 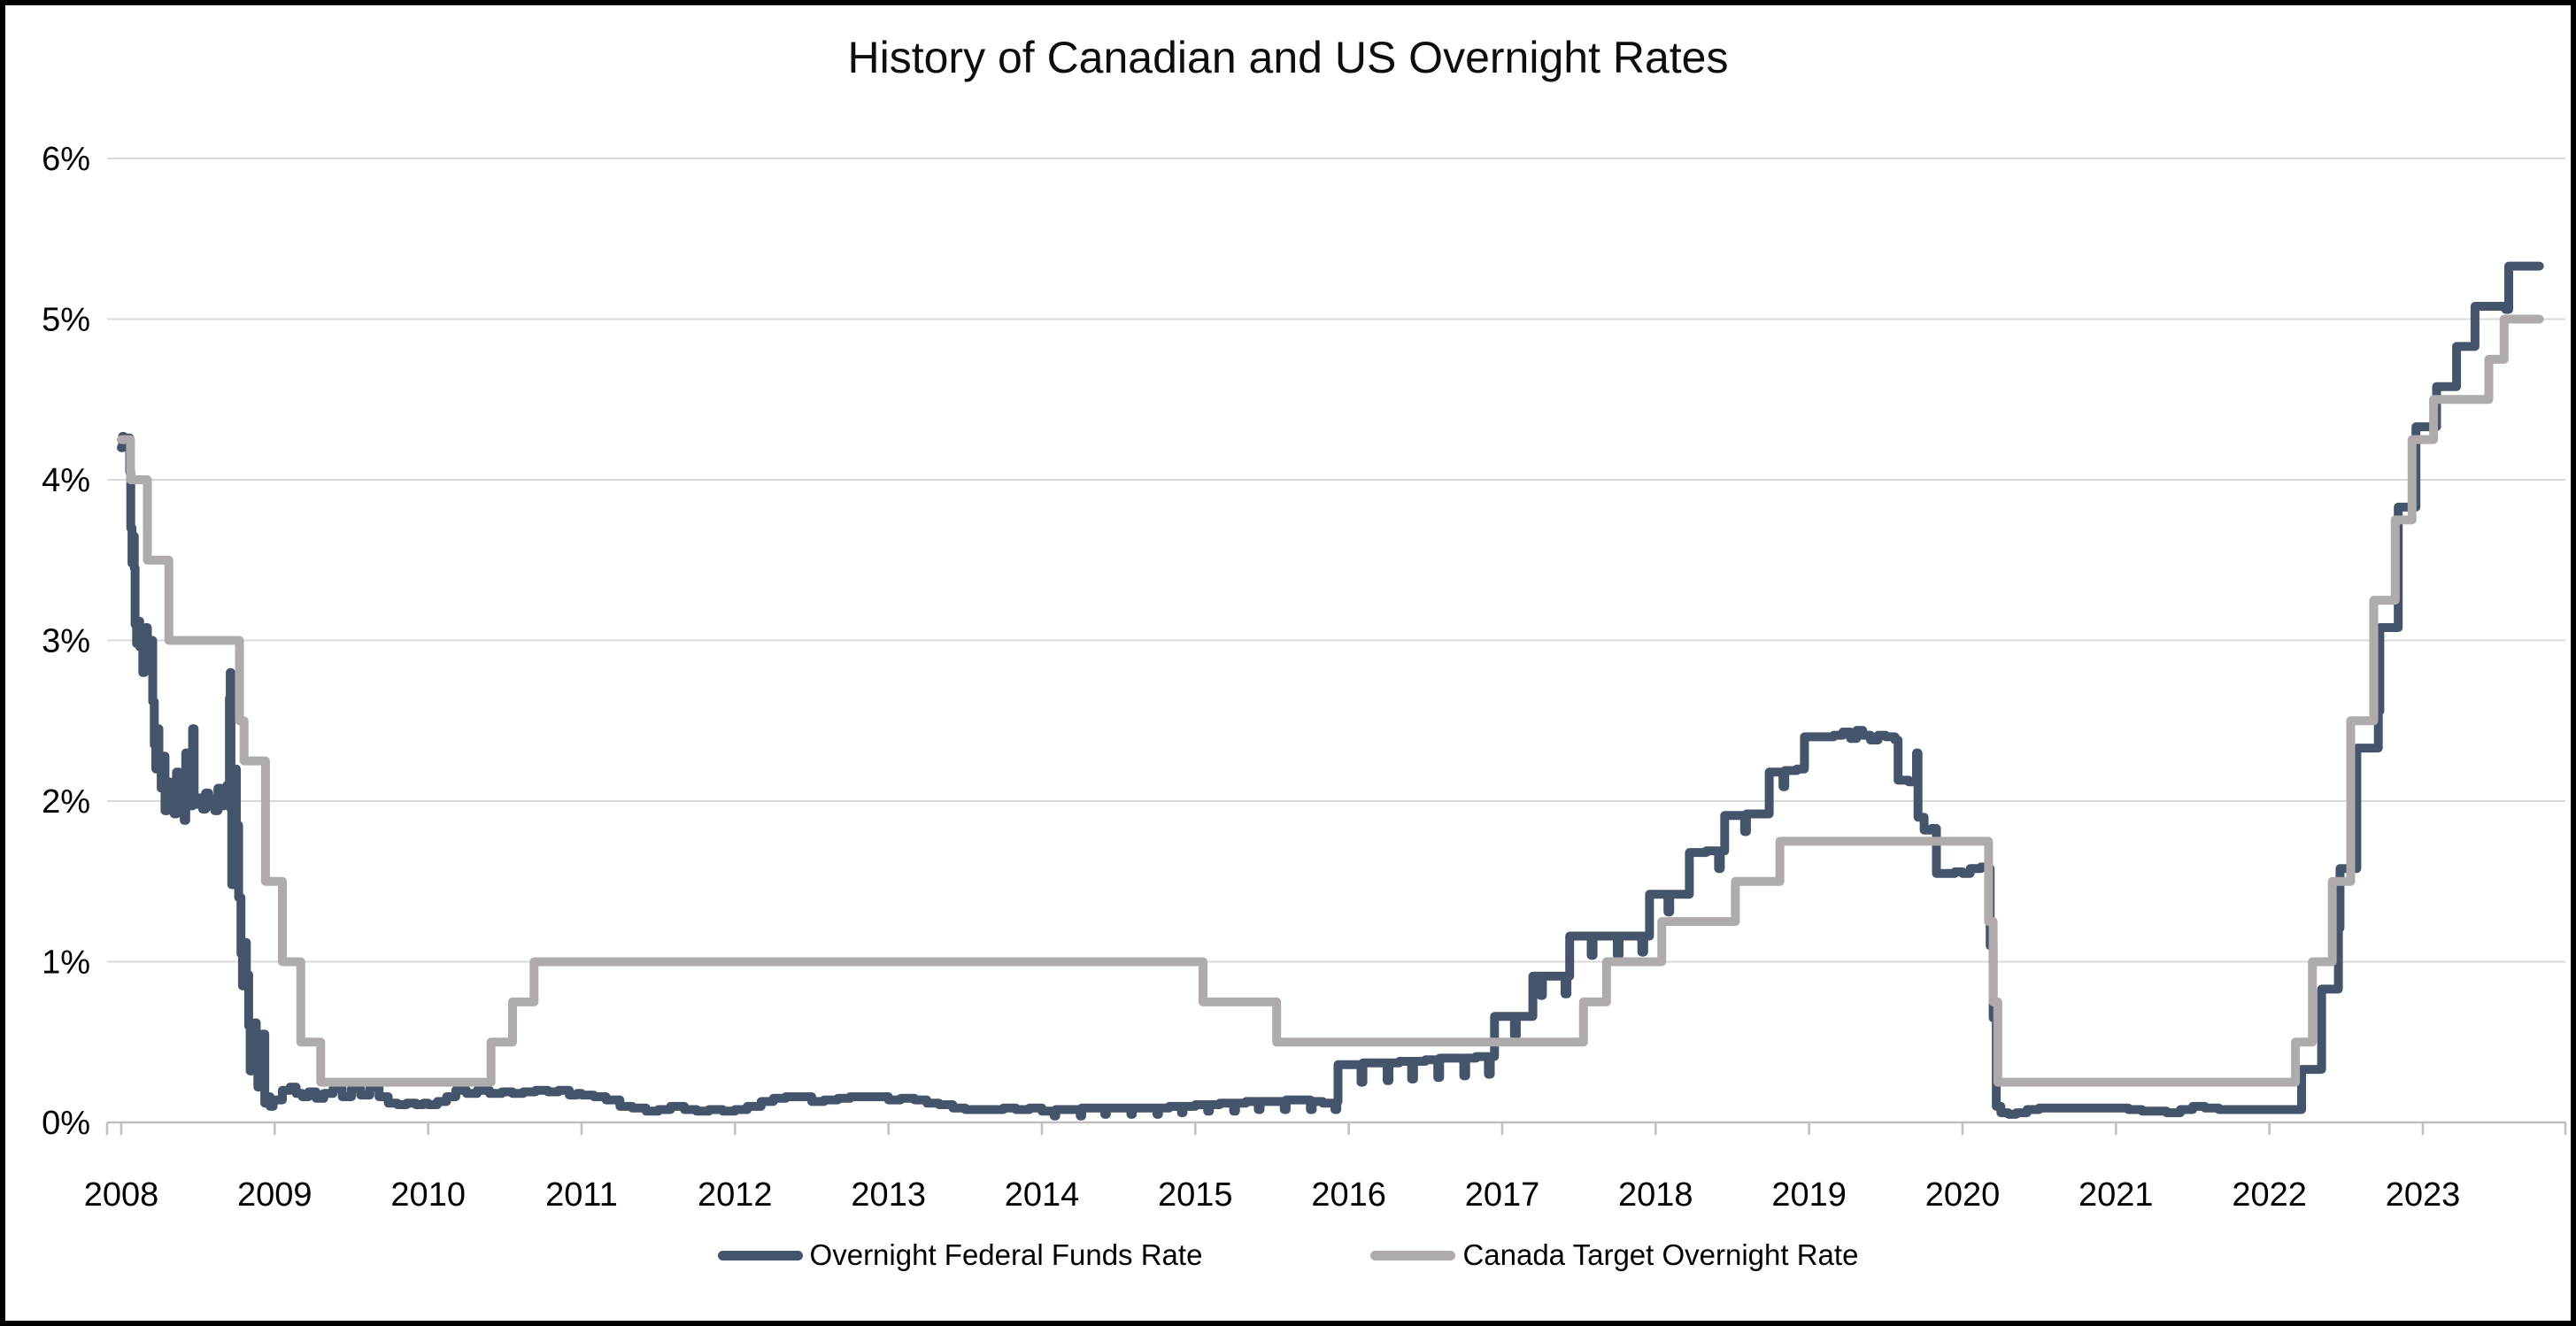 I want to click on x-axis-label-2008: 2008, so click(x=121, y=1195).